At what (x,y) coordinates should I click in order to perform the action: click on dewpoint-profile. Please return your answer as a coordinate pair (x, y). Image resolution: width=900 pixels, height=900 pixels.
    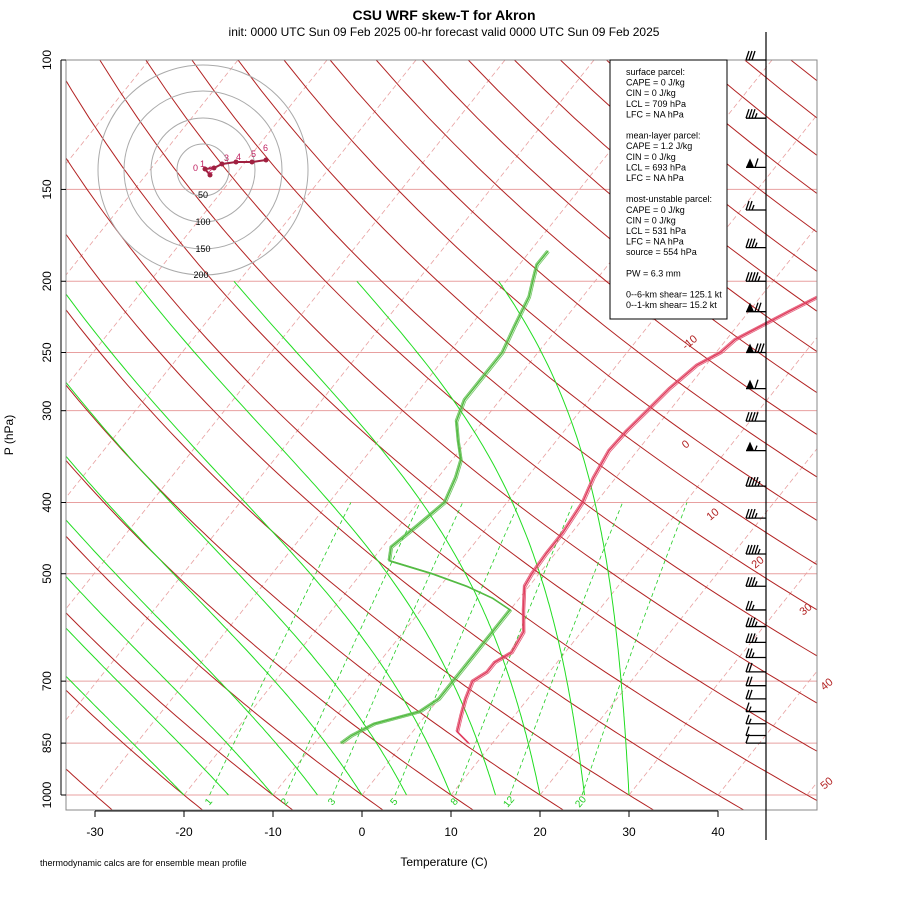
    Looking at the image, I should click on (446, 498).